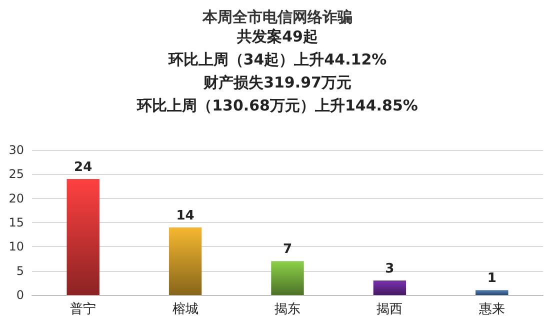 The height and width of the screenshot is (325, 555). Describe the element at coordinates (389, 269) in the screenshot. I see `data-label: 3` at that location.